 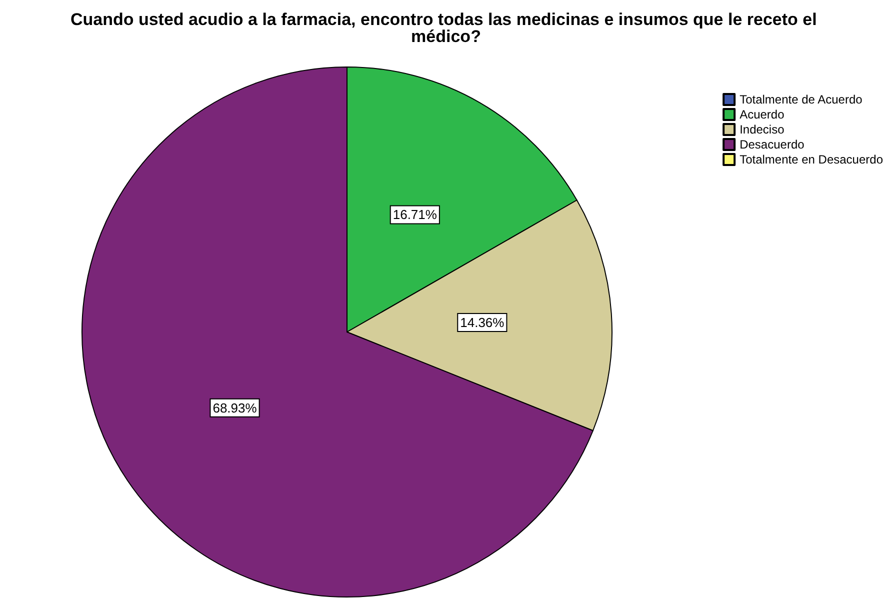 I want to click on legend-label: Indeciso, so click(x=762, y=129).